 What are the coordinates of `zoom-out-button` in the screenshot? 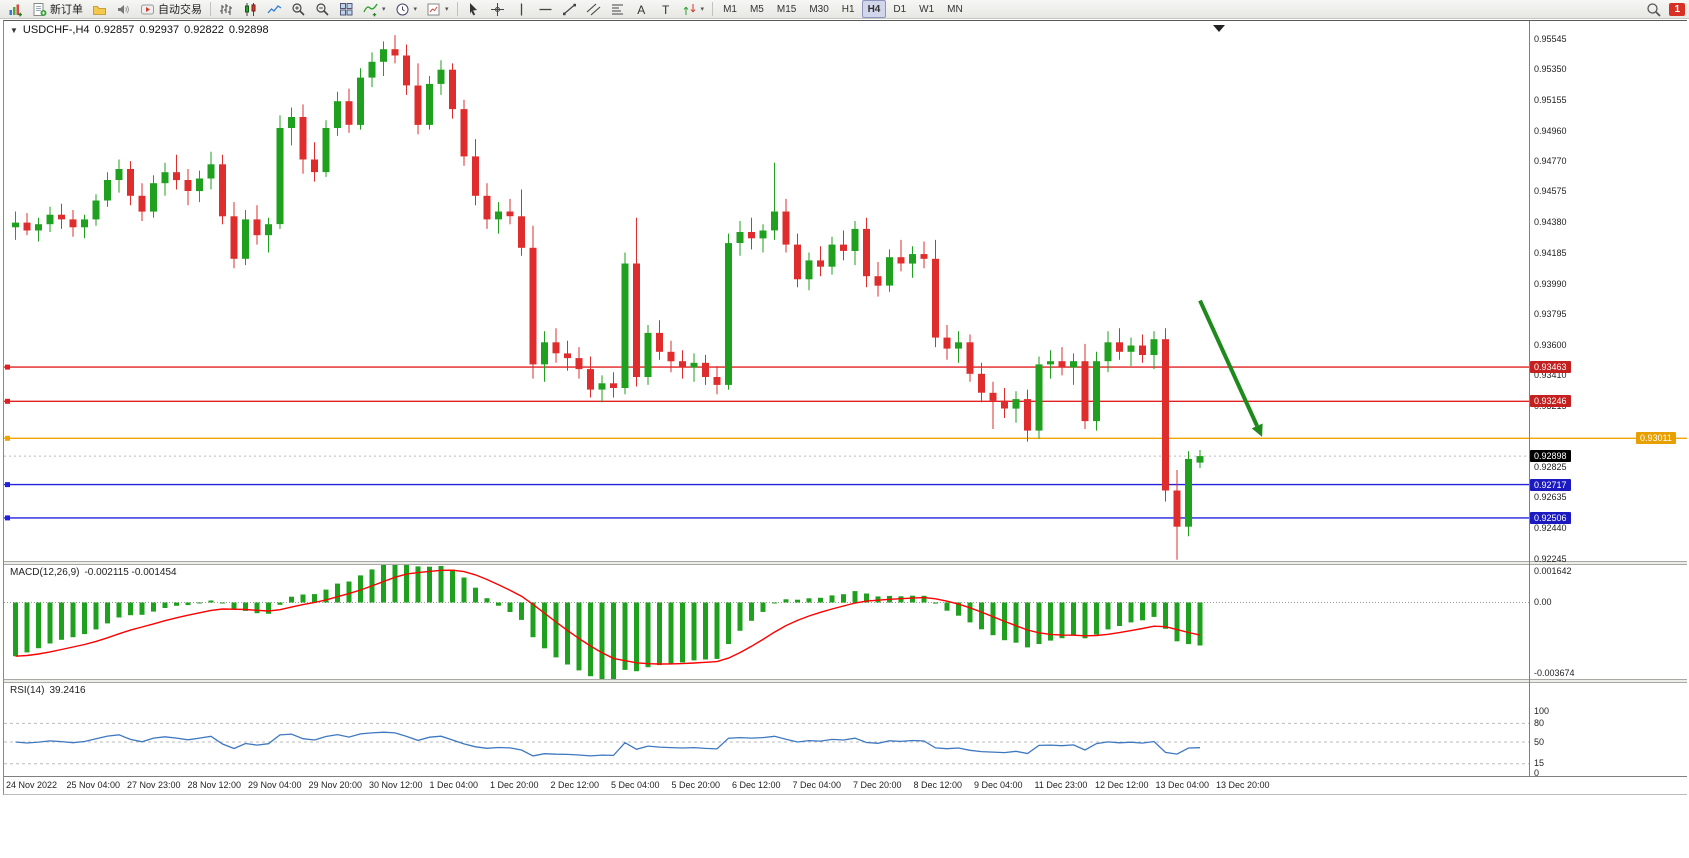 It's located at (322, 9).